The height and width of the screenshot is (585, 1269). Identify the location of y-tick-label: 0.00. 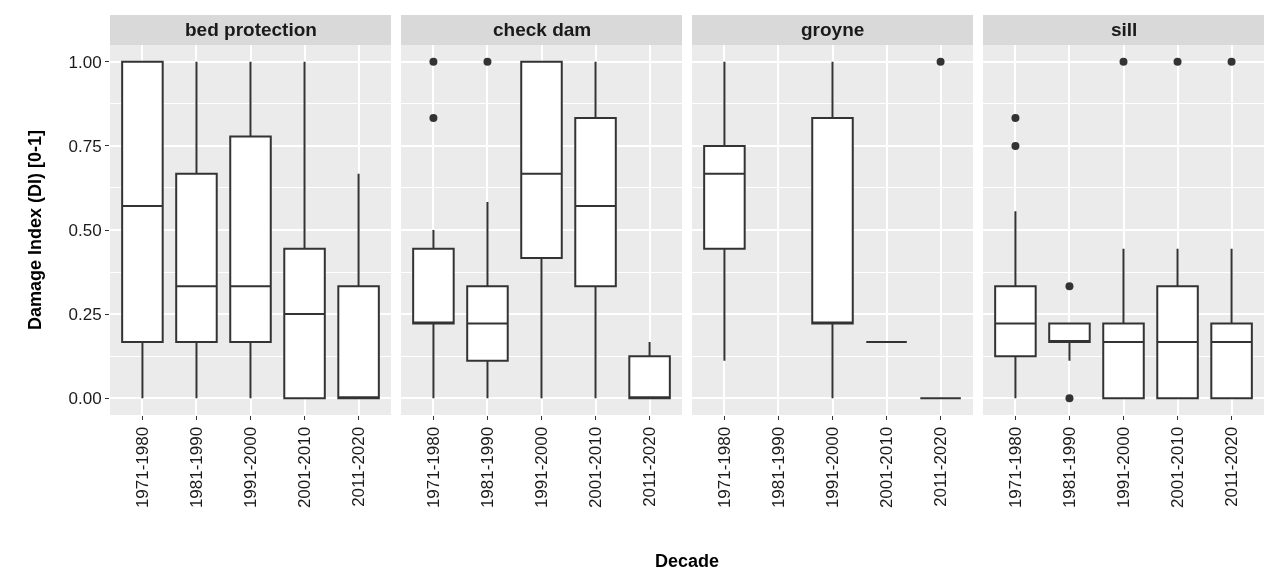
(85, 399).